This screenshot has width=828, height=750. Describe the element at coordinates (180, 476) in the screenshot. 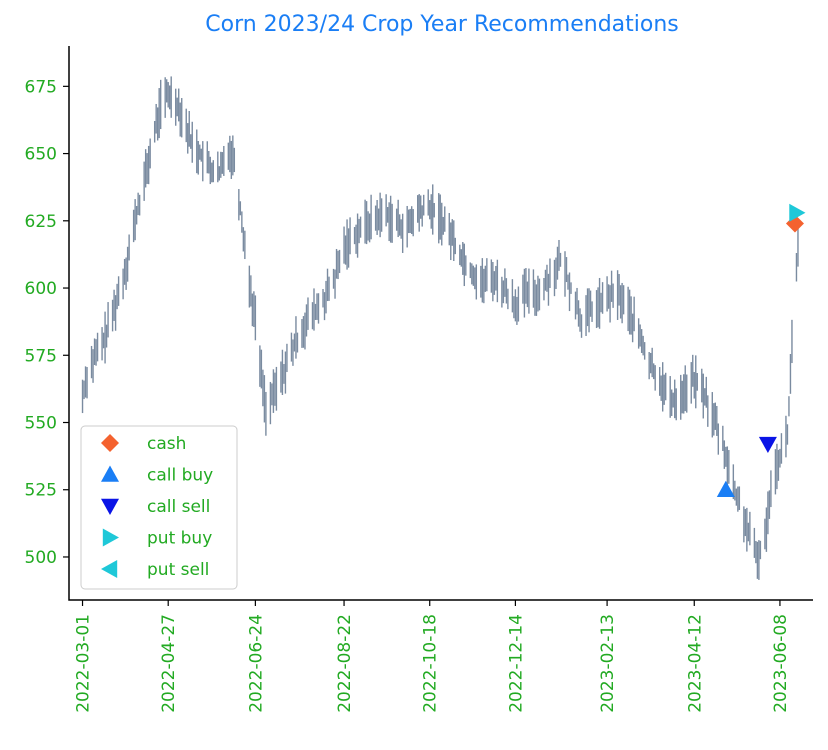

I see `legend-label: call buy` at that location.